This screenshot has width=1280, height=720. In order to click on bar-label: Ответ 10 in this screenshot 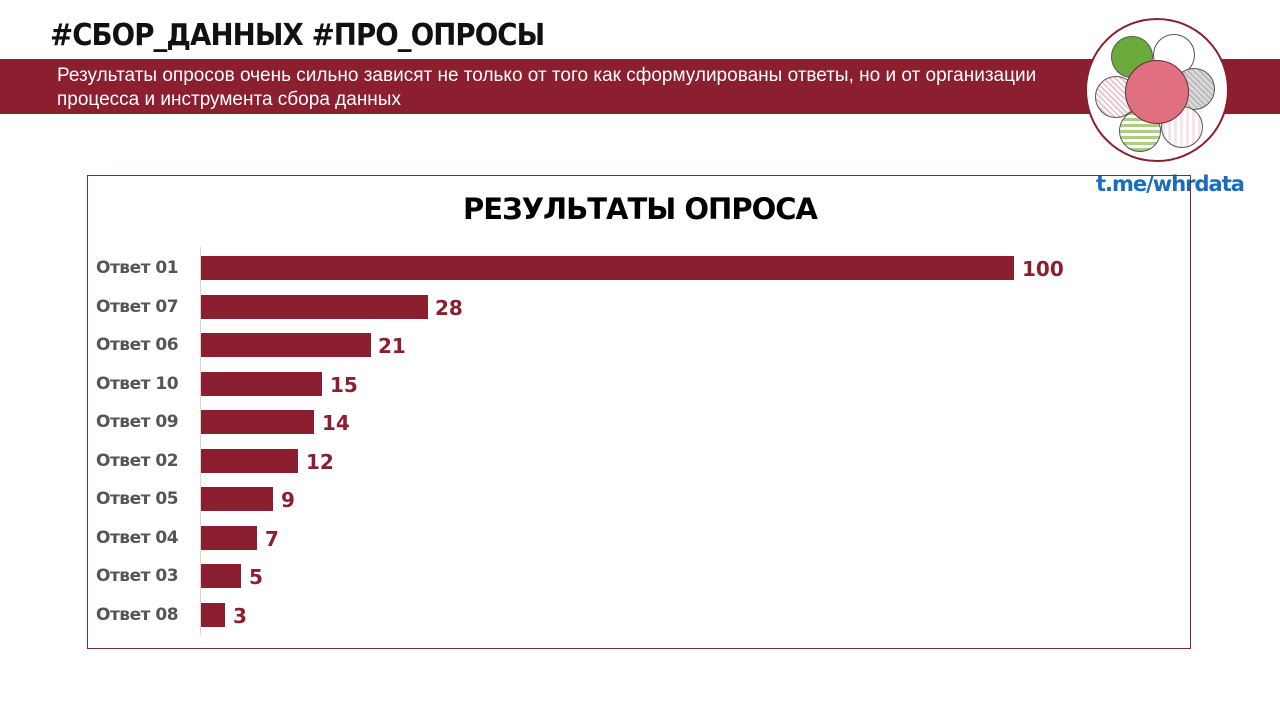, I will do `click(137, 384)`.